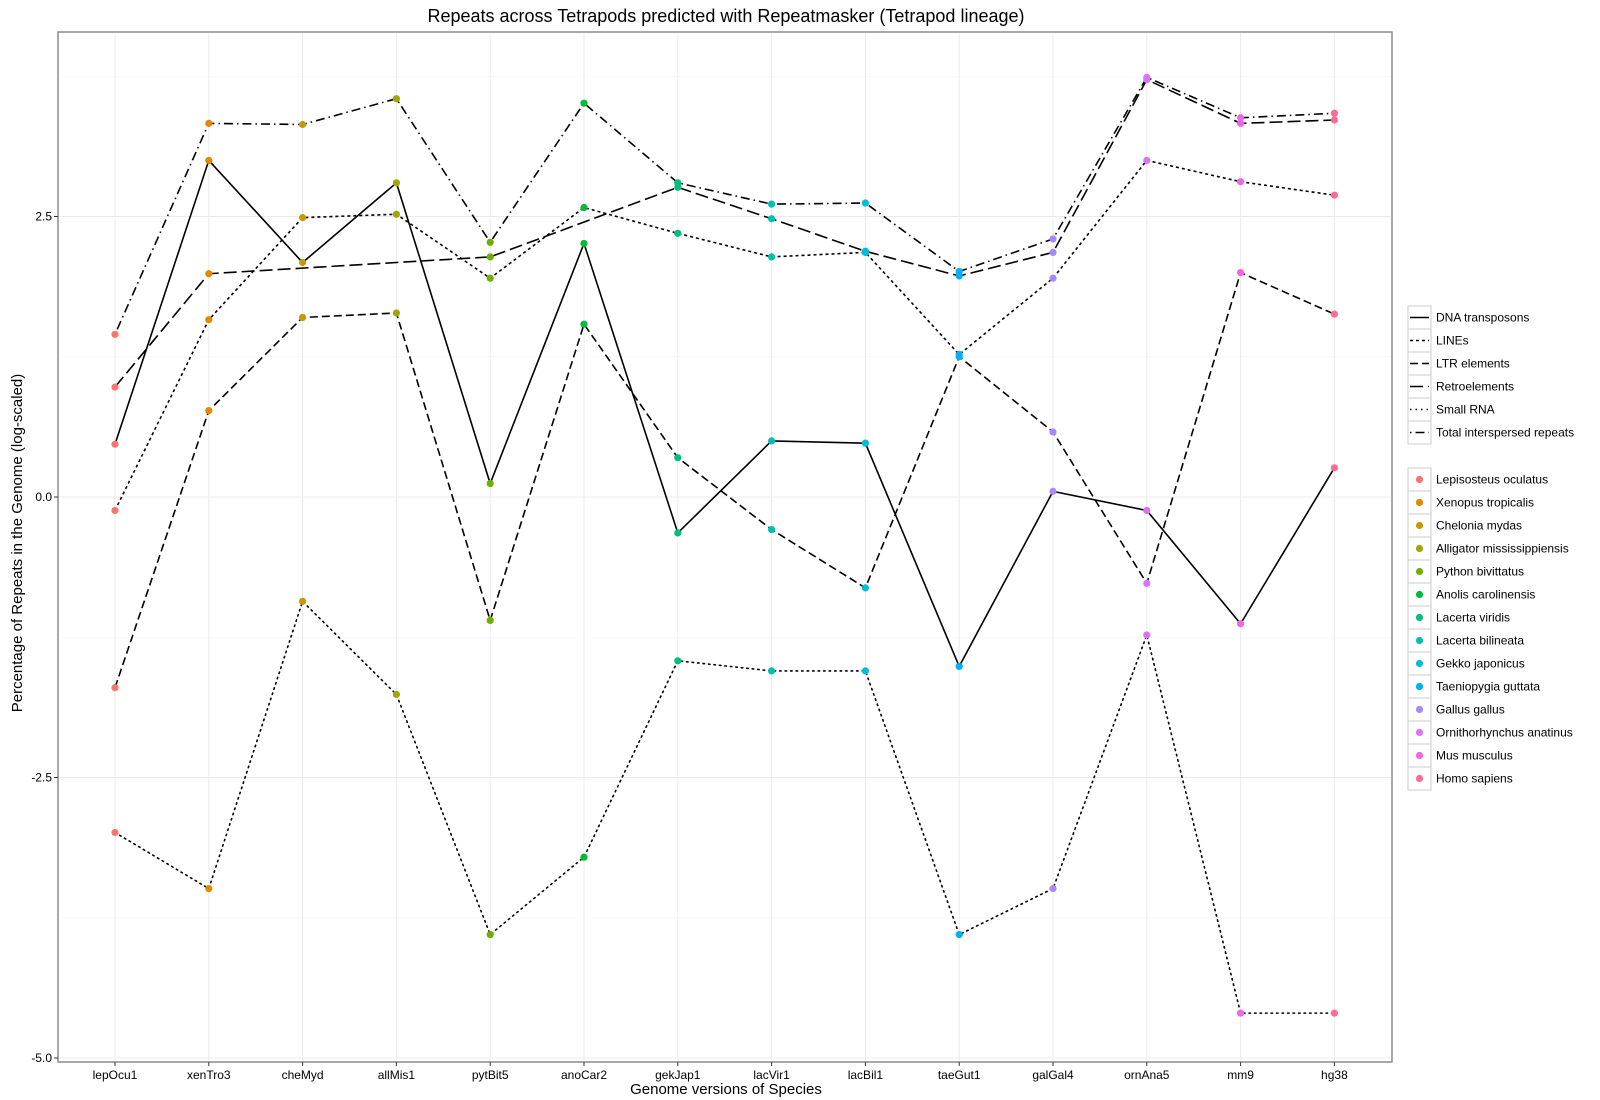 Image resolution: width=1600 pixels, height=1100 pixels. What do you see at coordinates (303, 1075) in the screenshot?
I see `x-tick-label: cheMyd` at bounding box center [303, 1075].